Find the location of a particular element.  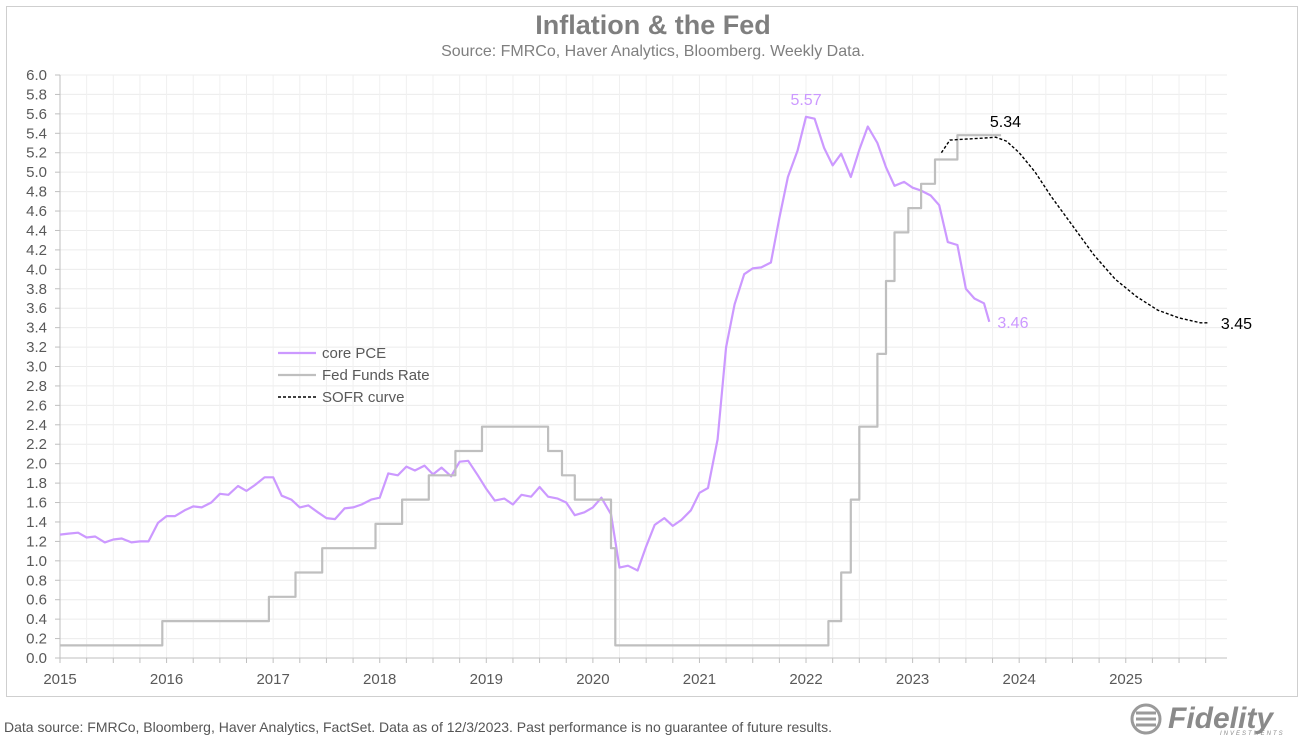

y-tick-label: 0.6 is located at coordinates (36, 600).